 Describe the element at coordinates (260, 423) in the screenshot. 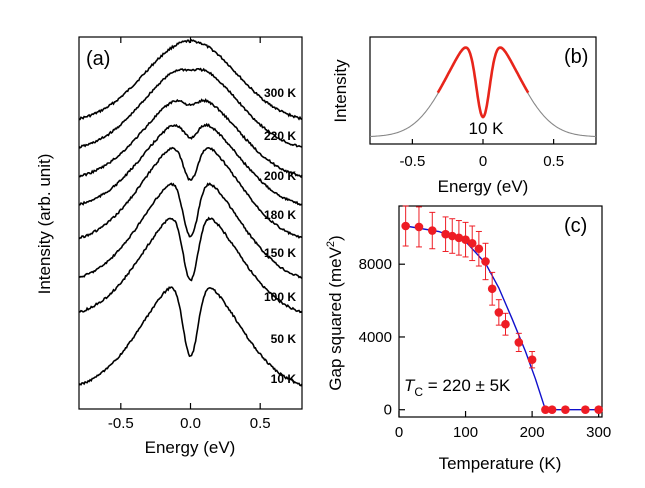

I see `panel-a-xtick-label: 0.5` at that location.